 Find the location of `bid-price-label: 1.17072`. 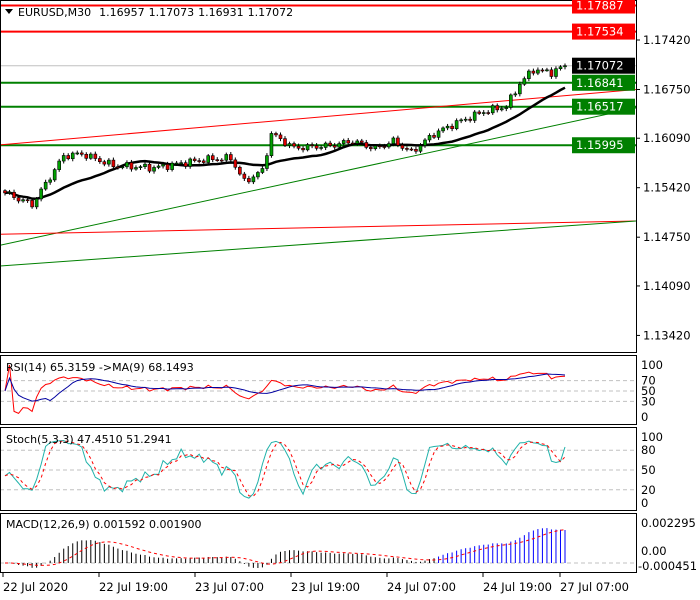

bid-price-label: 1.17072 is located at coordinates (600, 66).